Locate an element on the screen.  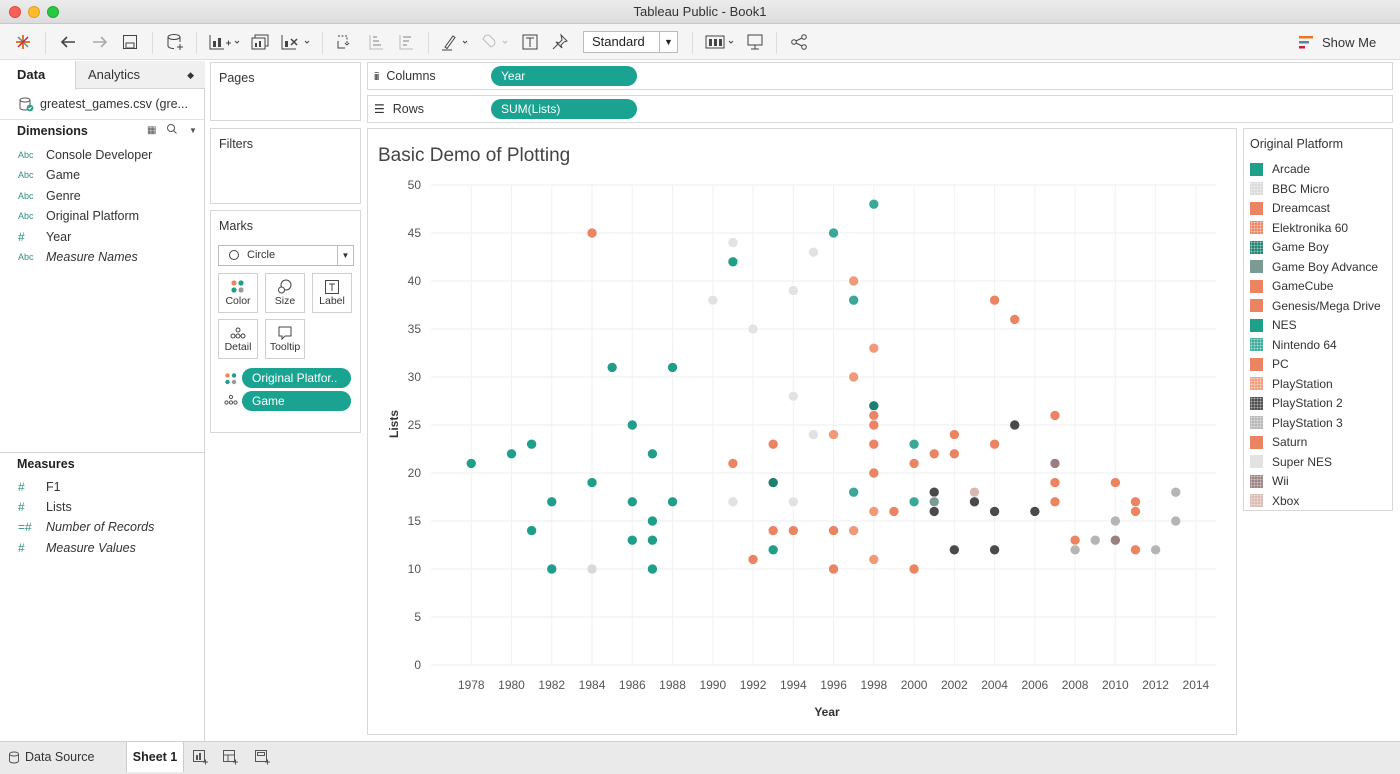
detail-pill-game: Game is located at coordinates (296, 401).